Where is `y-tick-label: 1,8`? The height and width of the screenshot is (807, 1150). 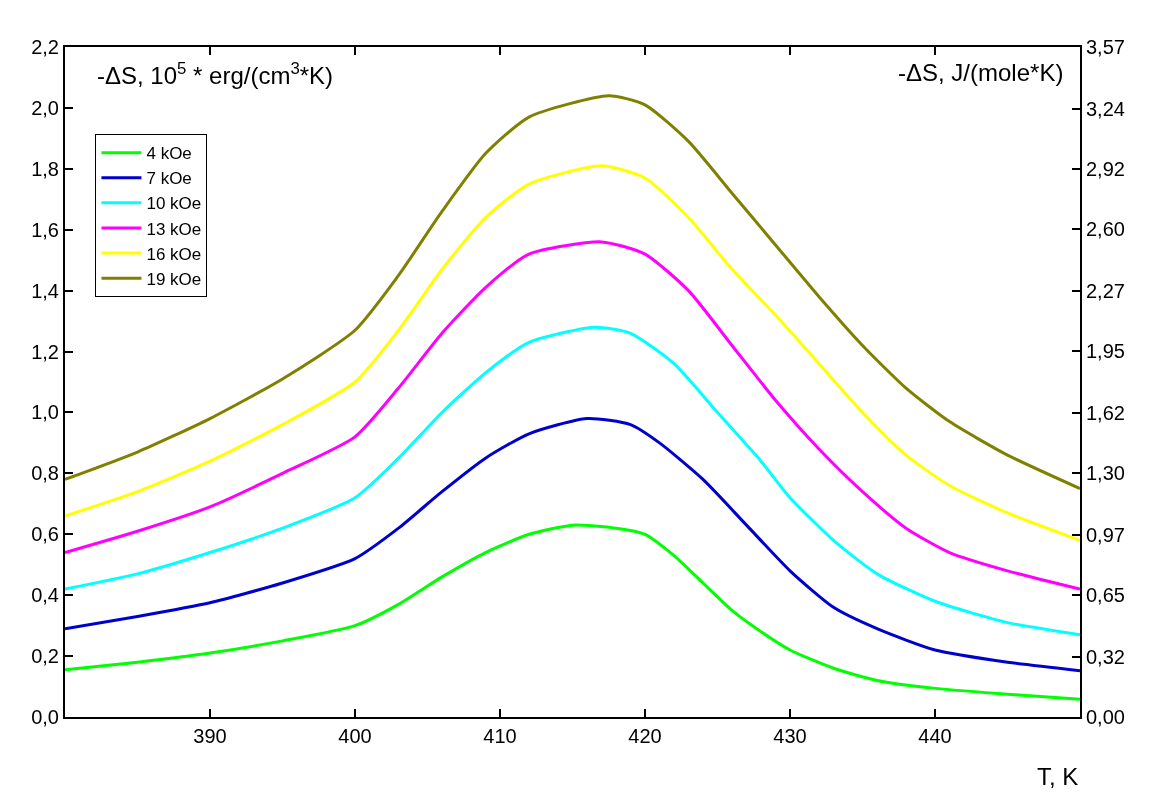
y-tick-label: 1,8 is located at coordinates (45, 168).